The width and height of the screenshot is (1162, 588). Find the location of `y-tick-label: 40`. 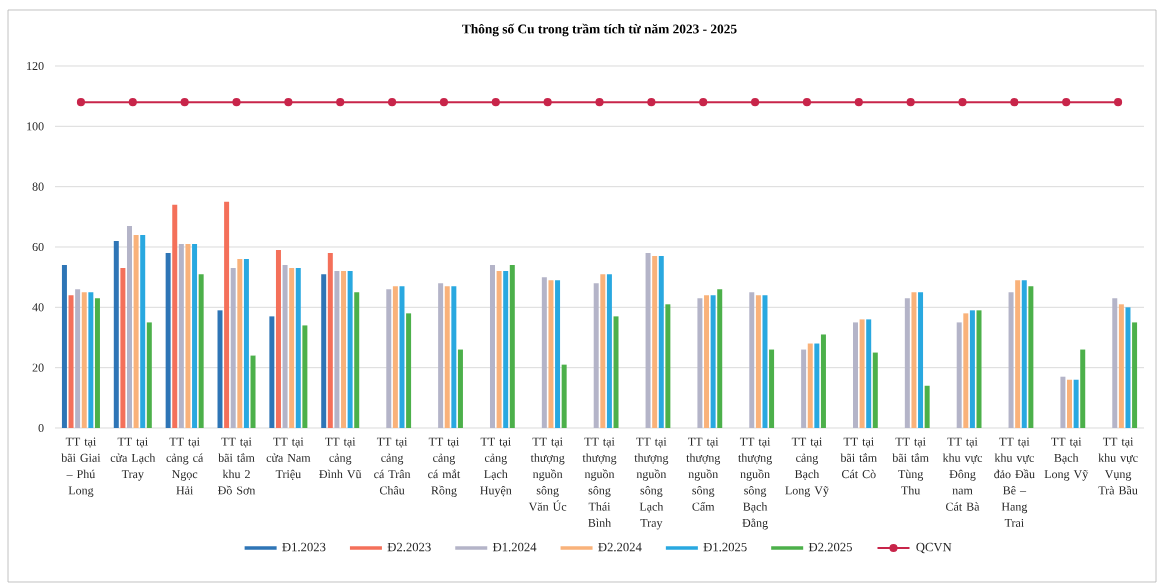

y-tick-label: 40 is located at coordinates (38, 307).